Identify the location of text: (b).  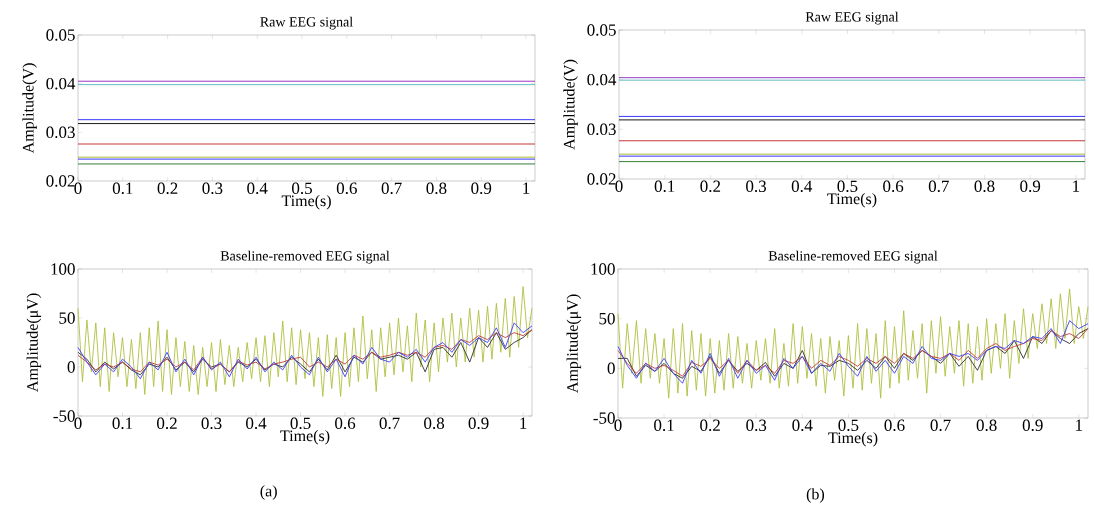
(815, 495).